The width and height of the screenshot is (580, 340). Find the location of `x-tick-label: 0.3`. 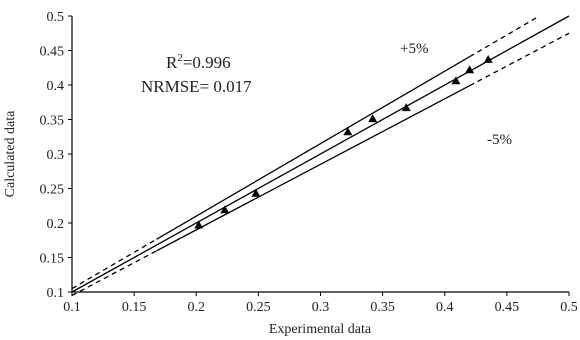

x-tick-label: 0.3 is located at coordinates (321, 307).